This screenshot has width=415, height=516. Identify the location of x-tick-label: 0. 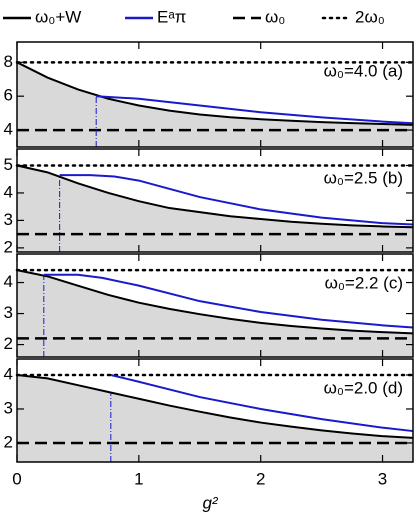
(16, 478).